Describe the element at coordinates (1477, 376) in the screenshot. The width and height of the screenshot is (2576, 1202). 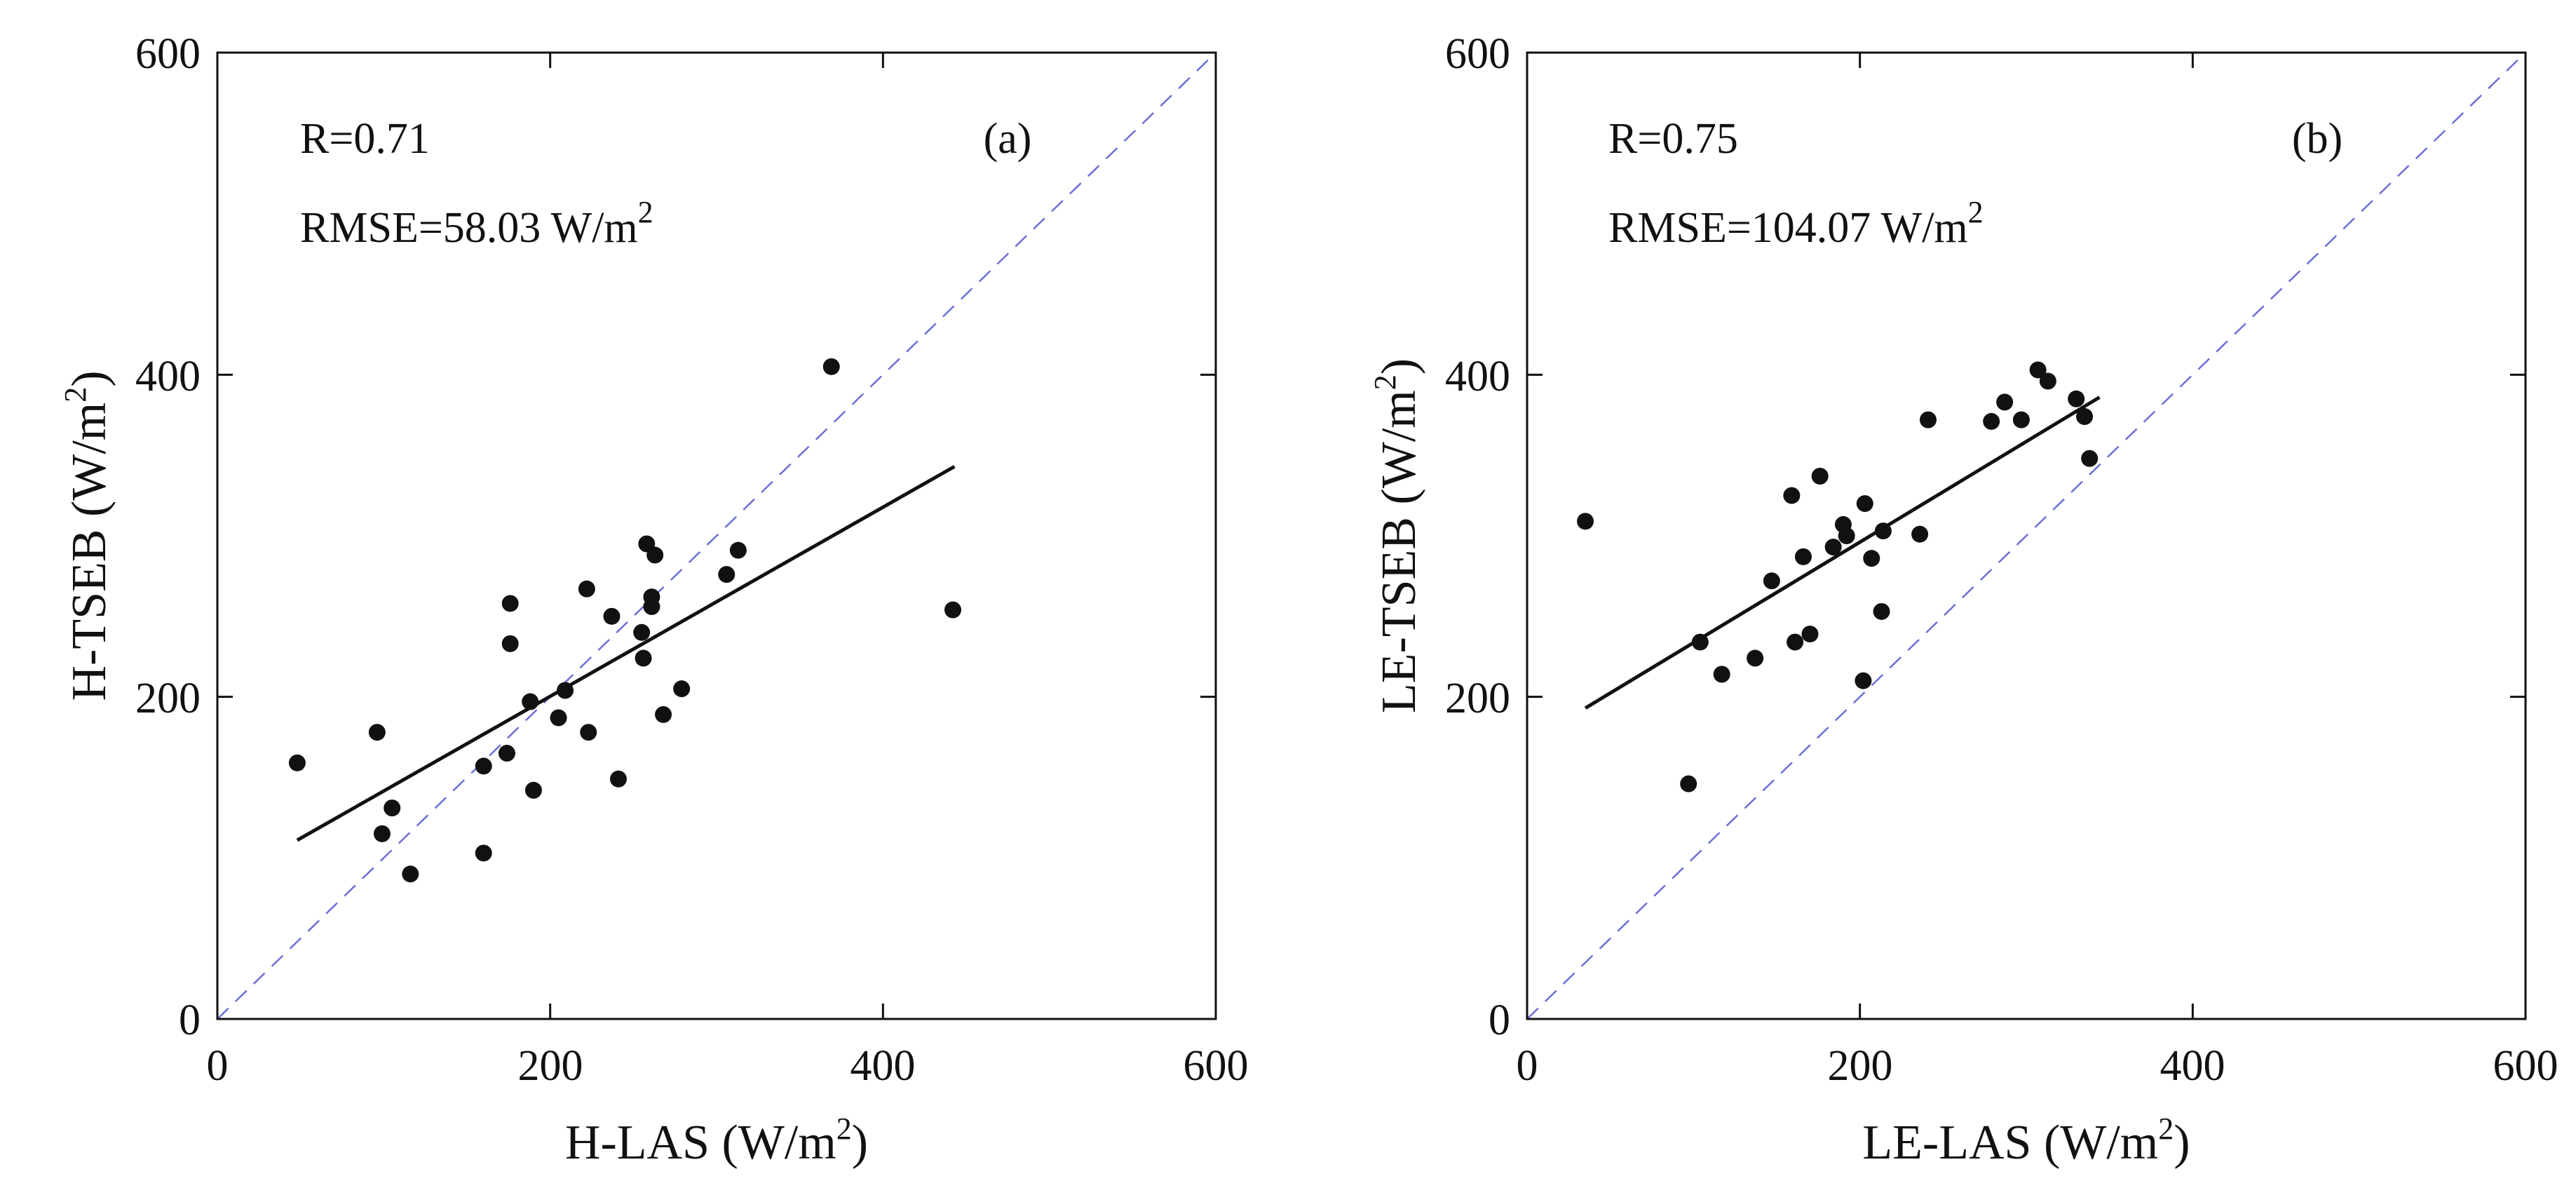
I see `ytick-label-b-400: 400` at that location.